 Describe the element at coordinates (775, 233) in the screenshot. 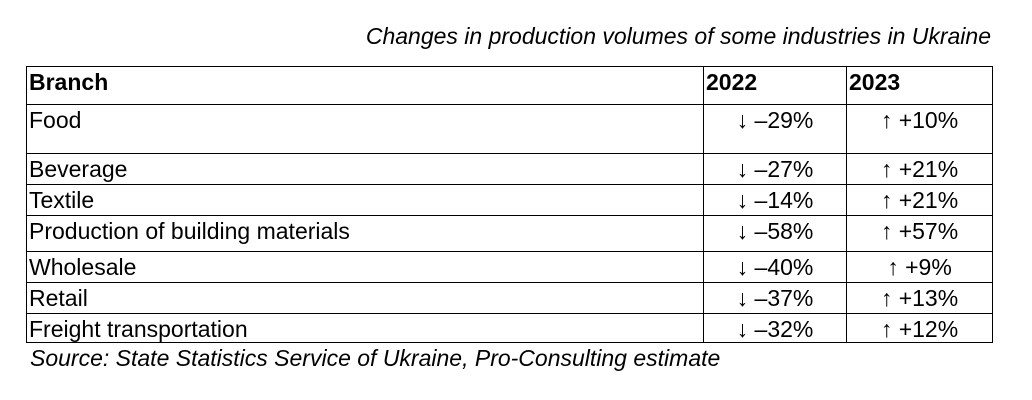

I see `change-cell: ↓ –58%` at that location.